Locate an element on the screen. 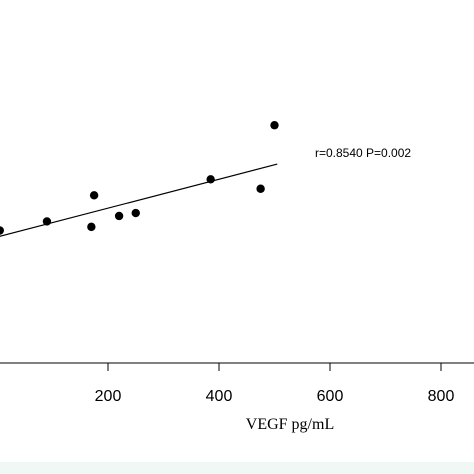  x-tick-label: 800 is located at coordinates (441, 396).